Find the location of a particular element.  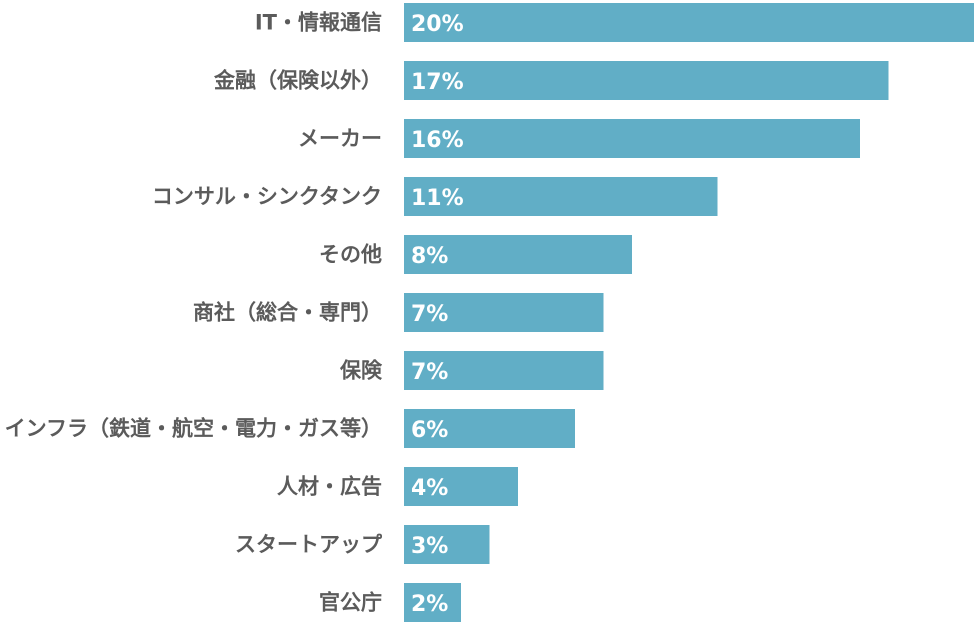

value-label: 4% is located at coordinates (429, 488).